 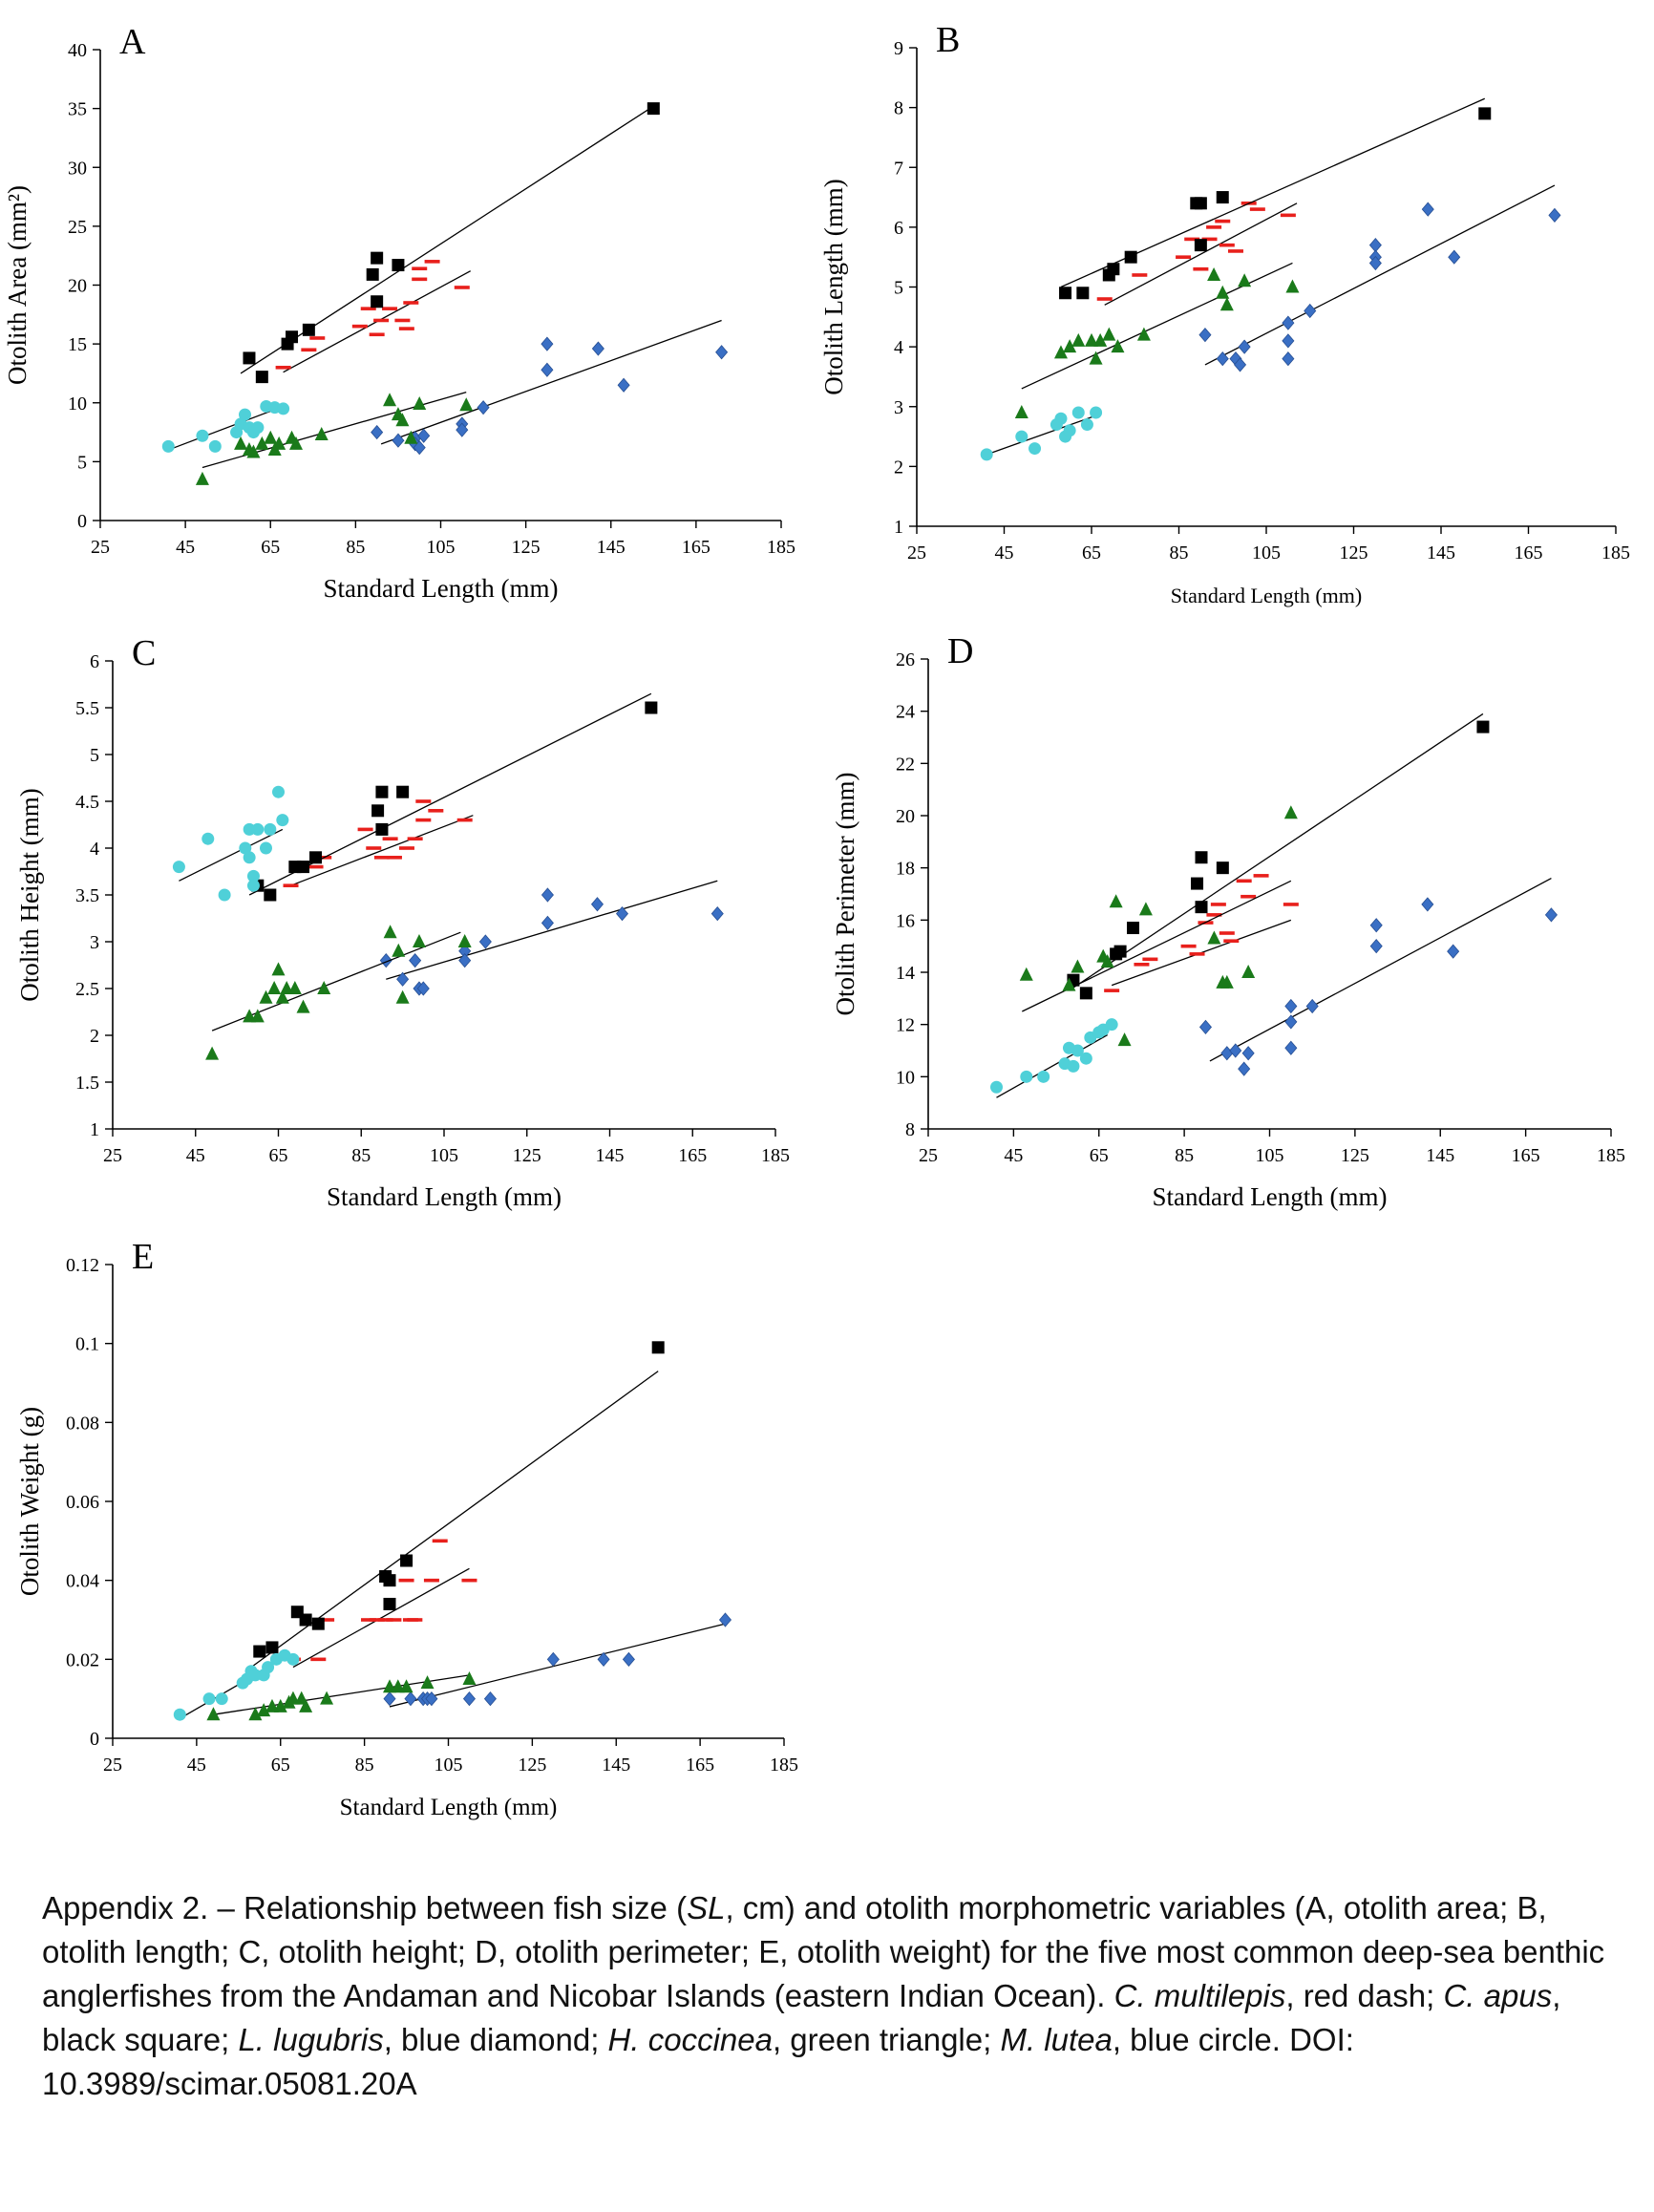 I want to click on chart-0-x-tick-label: 185, so click(x=781, y=547).